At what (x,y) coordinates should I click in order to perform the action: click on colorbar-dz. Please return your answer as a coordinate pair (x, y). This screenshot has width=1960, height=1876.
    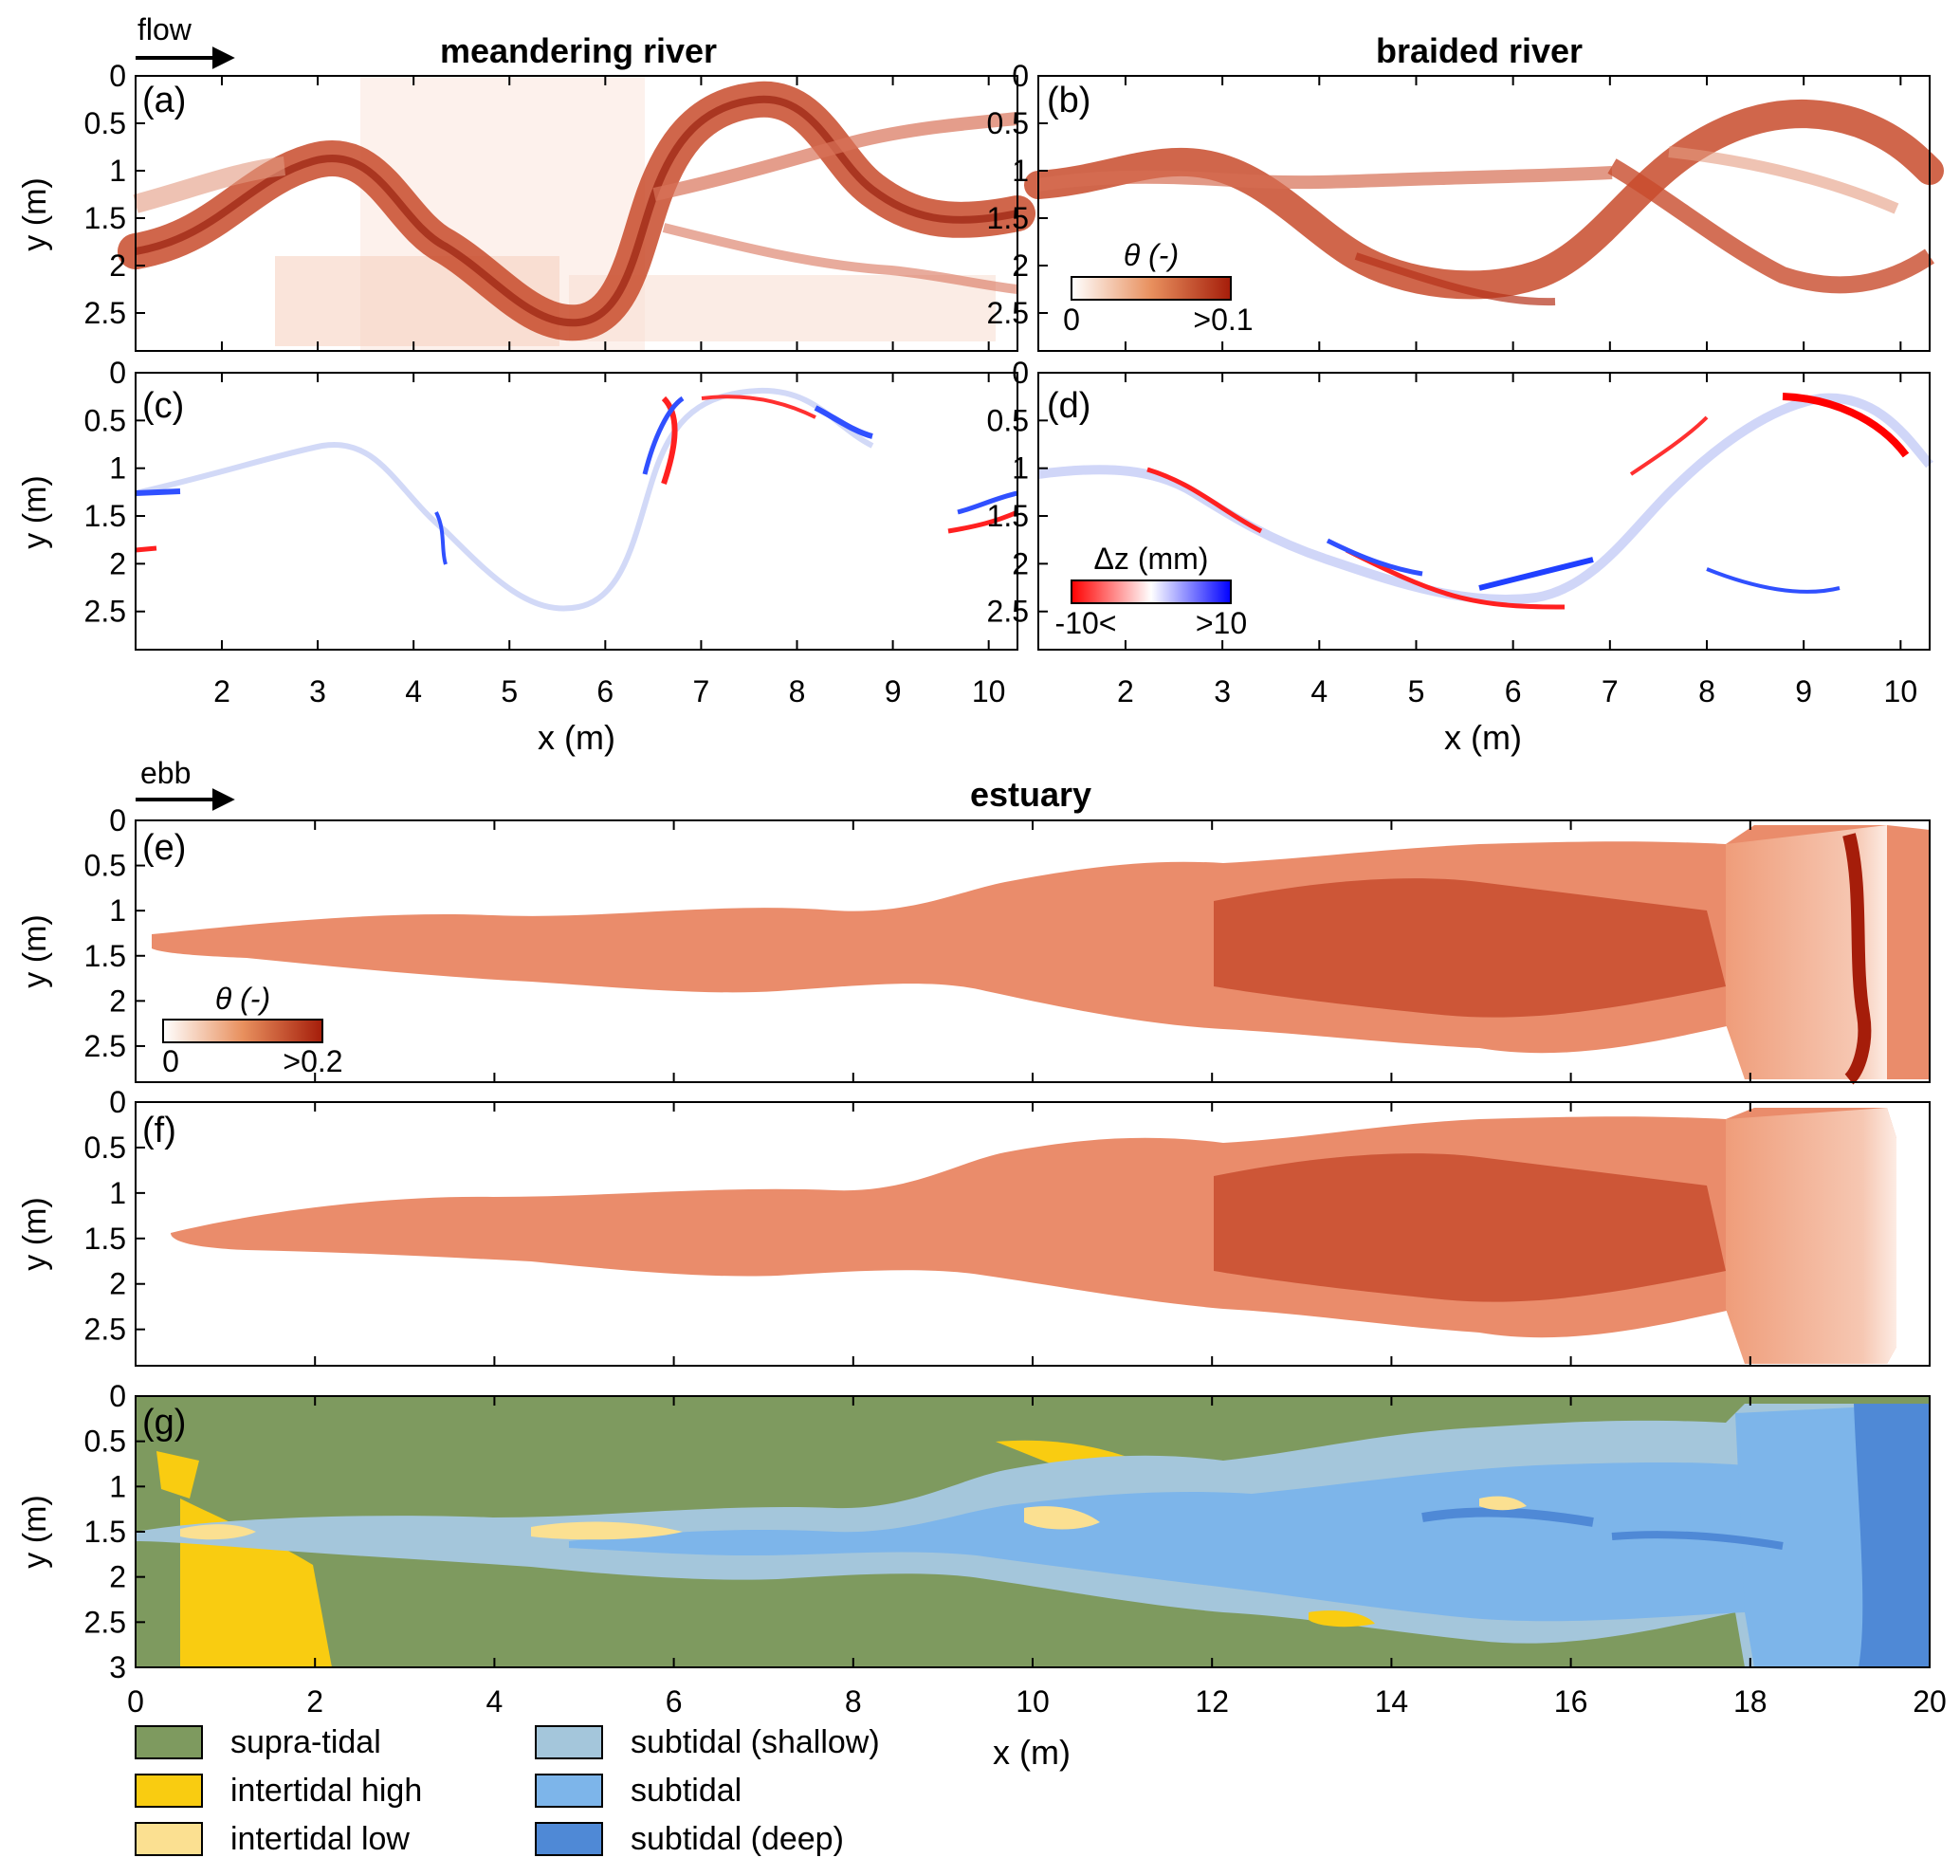
    Looking at the image, I should click on (1151, 591).